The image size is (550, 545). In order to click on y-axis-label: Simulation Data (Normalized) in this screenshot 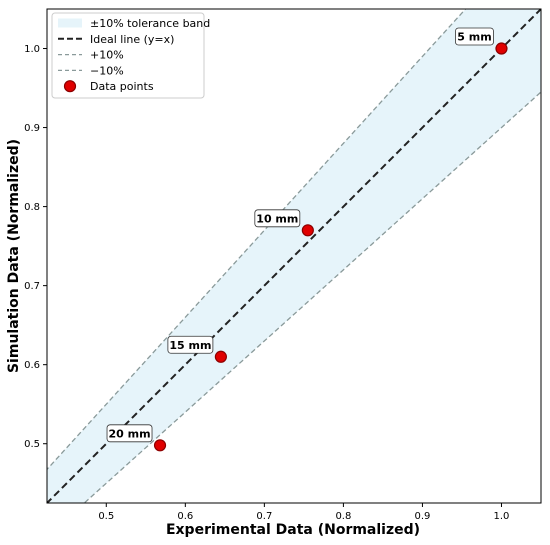, I will do `click(14, 256)`.